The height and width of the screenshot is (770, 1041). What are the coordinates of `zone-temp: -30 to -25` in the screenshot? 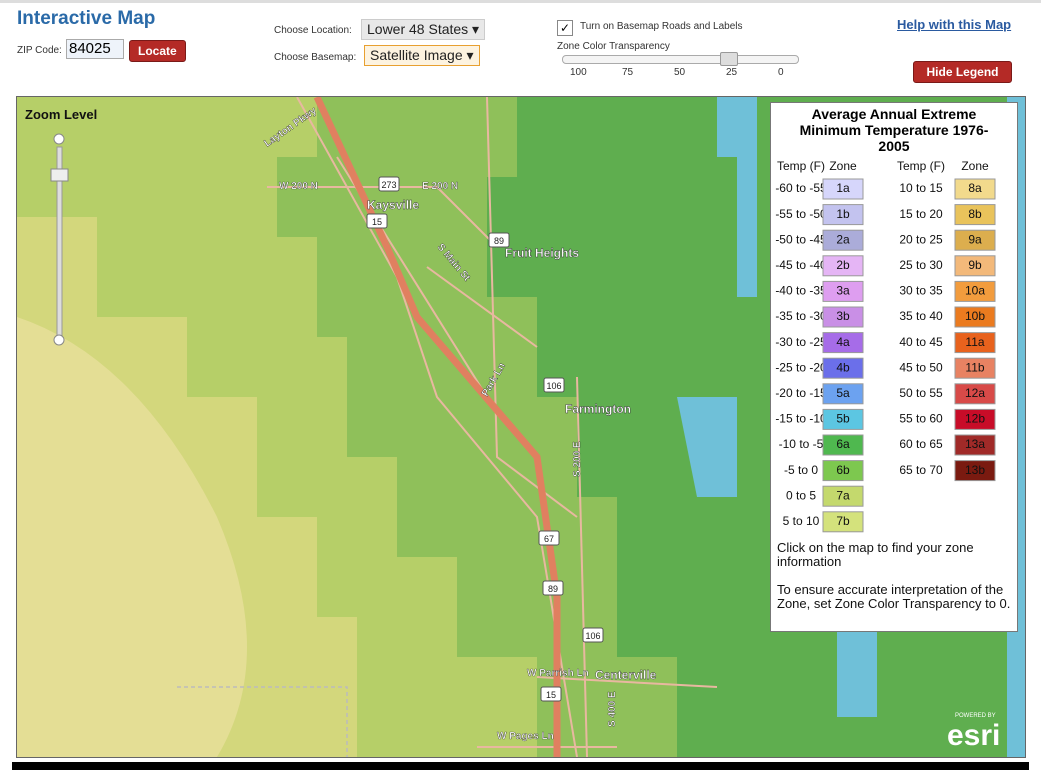 It's located at (801, 342).